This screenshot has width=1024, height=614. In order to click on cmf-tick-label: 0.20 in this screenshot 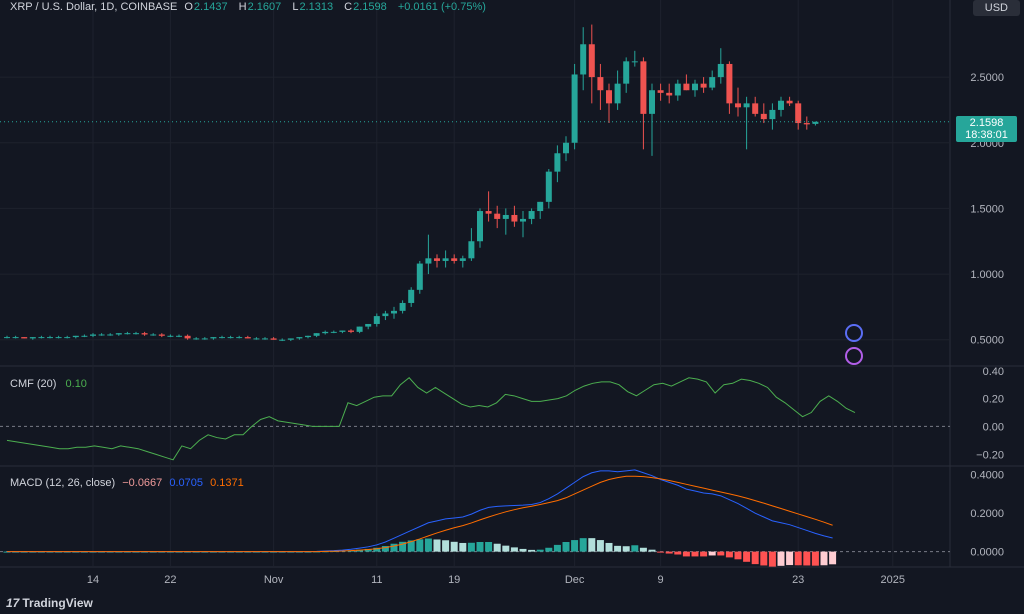, I will do `click(993, 400)`.